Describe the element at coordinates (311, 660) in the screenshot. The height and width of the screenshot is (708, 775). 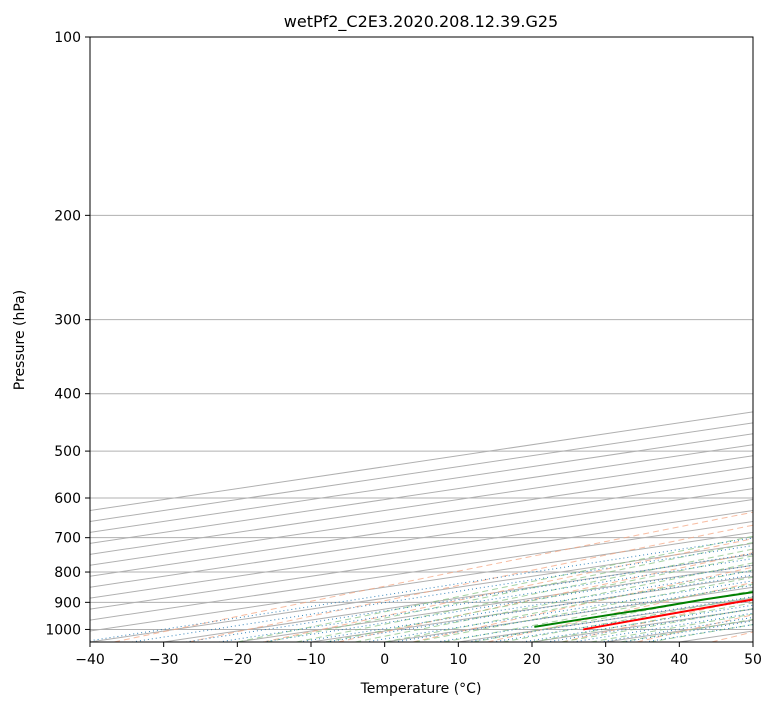
I see `x-tick-label: −10` at that location.